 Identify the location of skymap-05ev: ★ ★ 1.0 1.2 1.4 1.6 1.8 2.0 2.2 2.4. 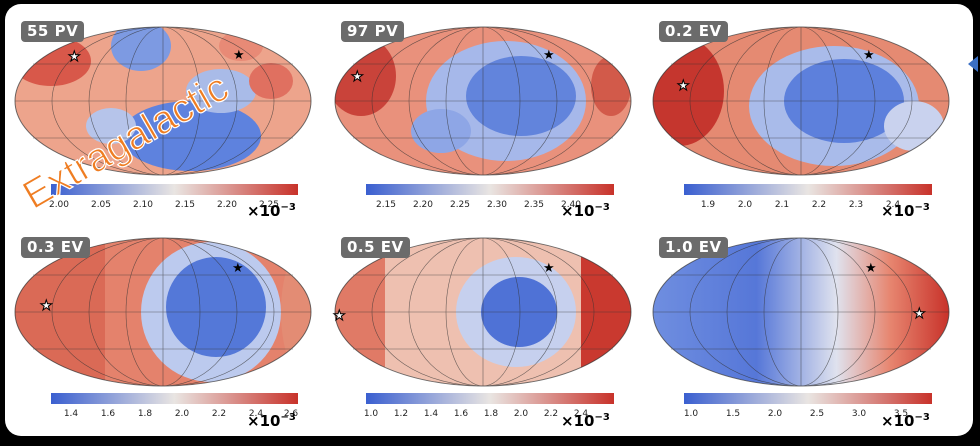
(482, 328).